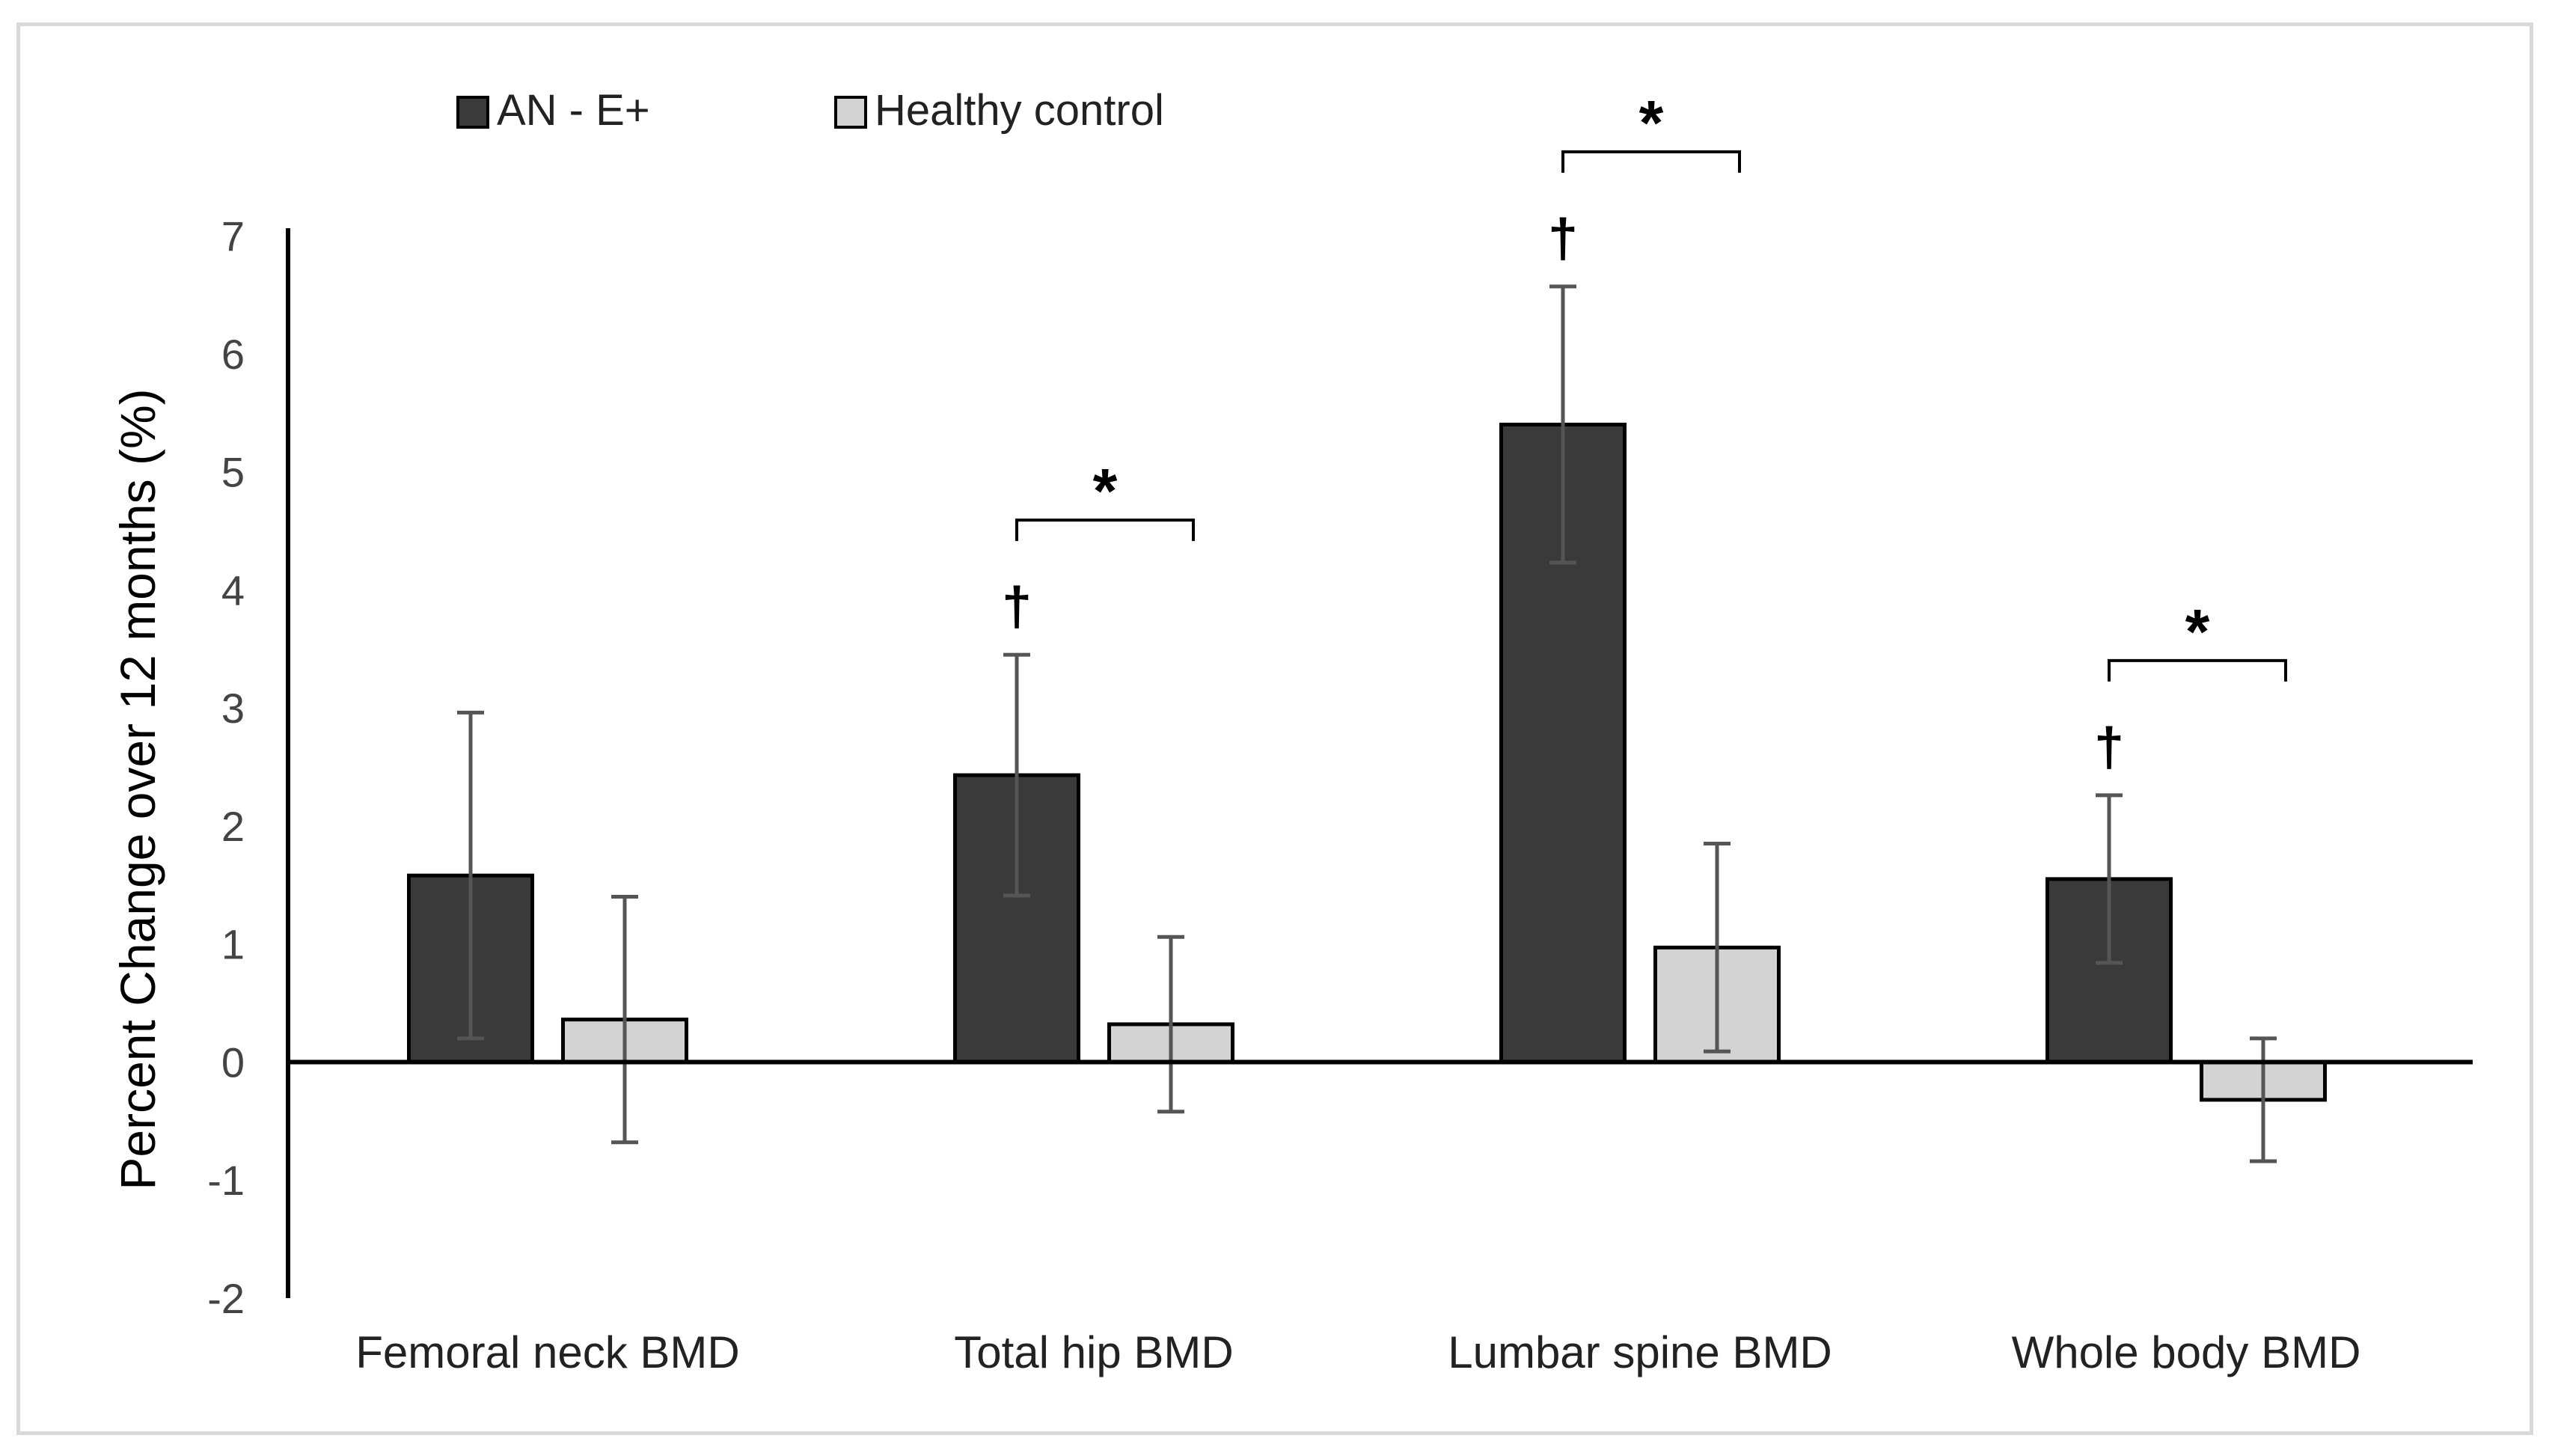 This screenshot has width=2555, height=1456. Describe the element at coordinates (1093, 1352) in the screenshot. I see `x-category-label: Total hip BMD` at that location.